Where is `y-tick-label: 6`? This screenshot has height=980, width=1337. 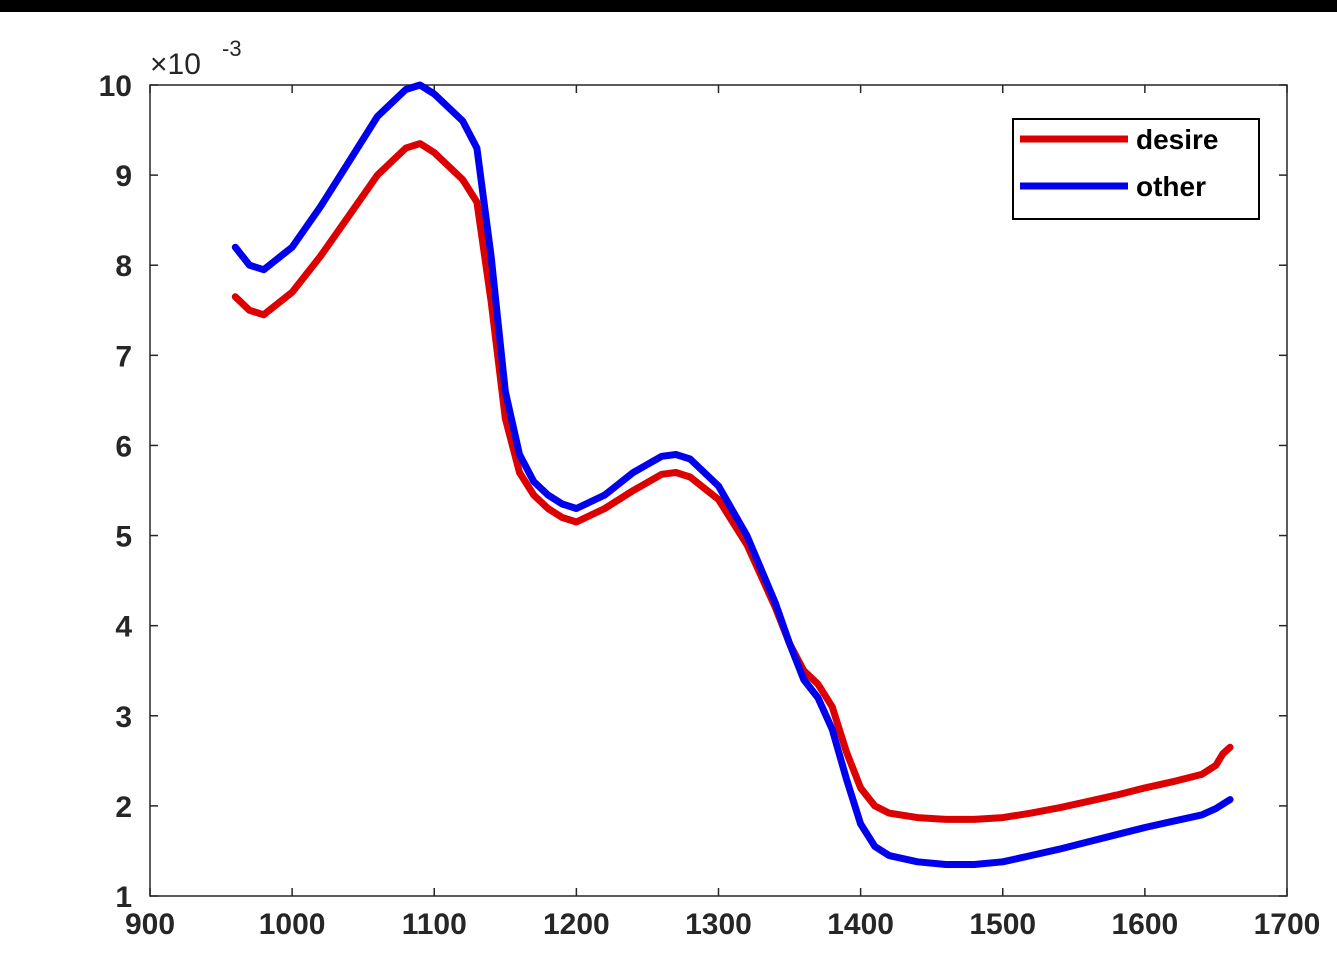 y-tick-label: 6 is located at coordinates (123, 446).